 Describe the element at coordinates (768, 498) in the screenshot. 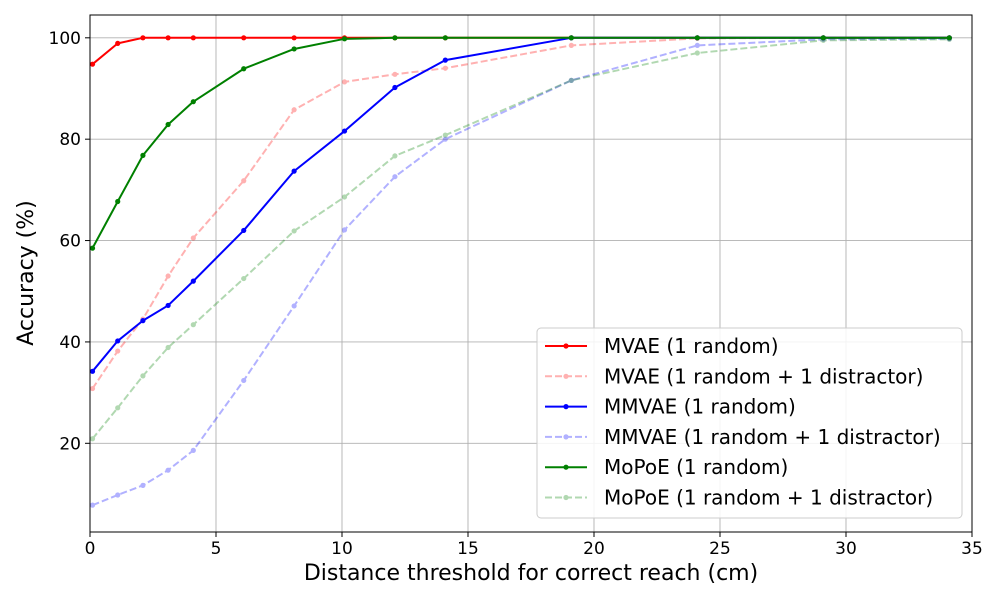

I see `legend-label: MoPoE (1 random + 1 distractor)` at that location.